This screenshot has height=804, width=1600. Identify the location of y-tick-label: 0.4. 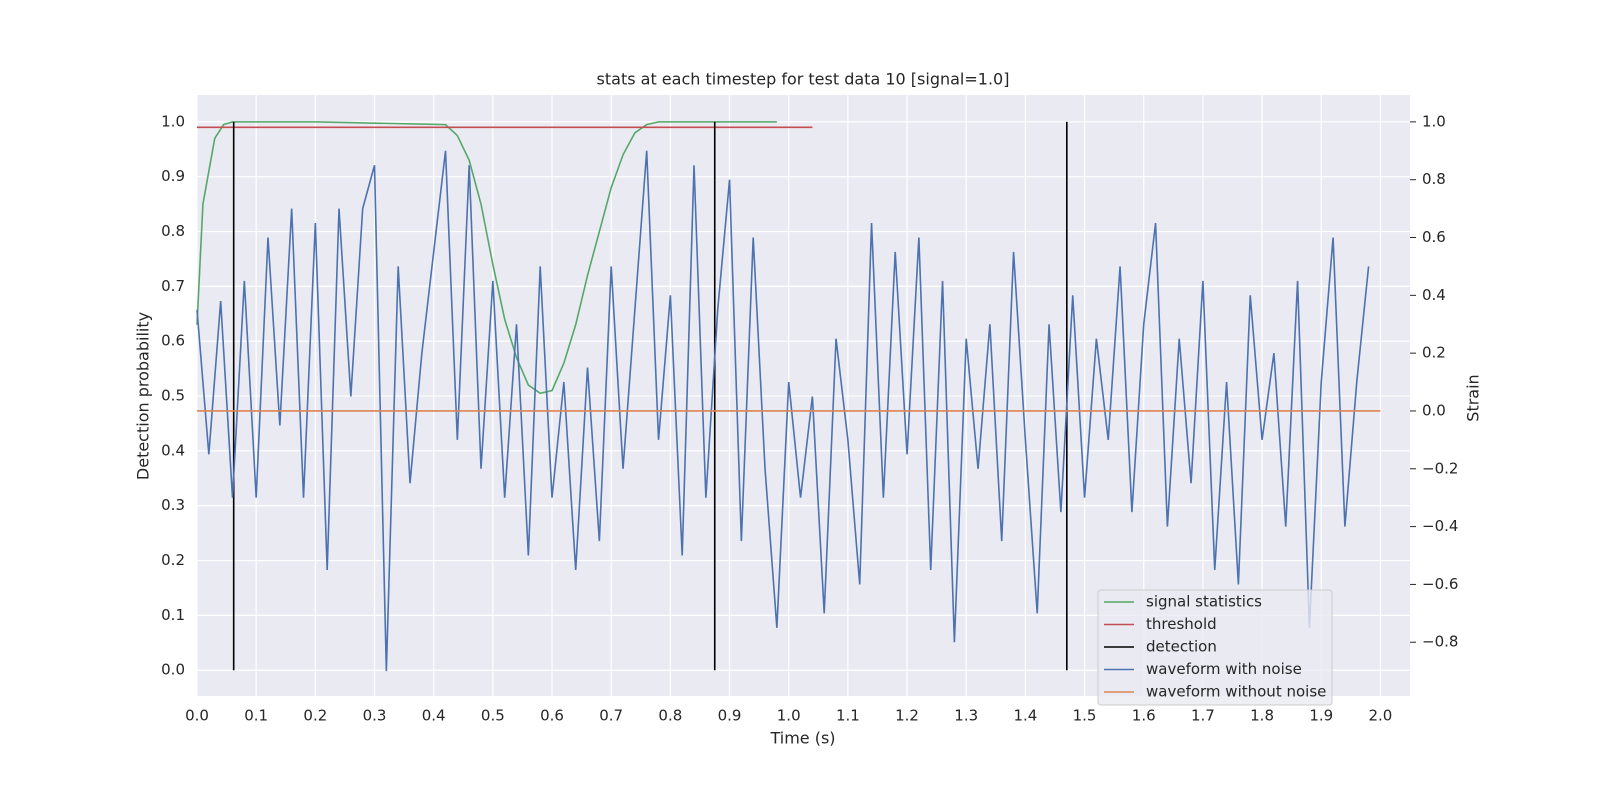
(173, 450).